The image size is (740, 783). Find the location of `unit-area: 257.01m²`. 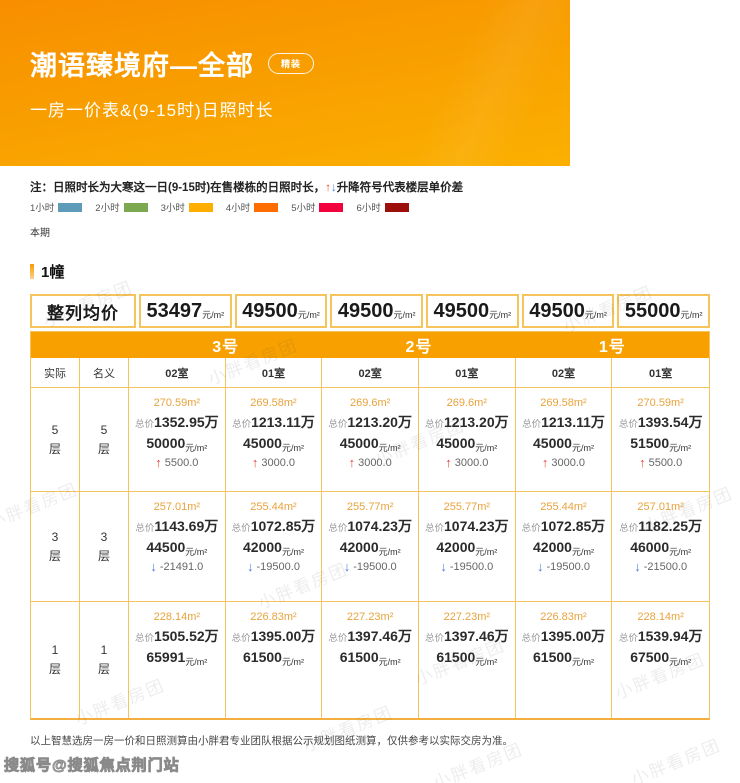

unit-area: 257.01m² is located at coordinates (660, 507).